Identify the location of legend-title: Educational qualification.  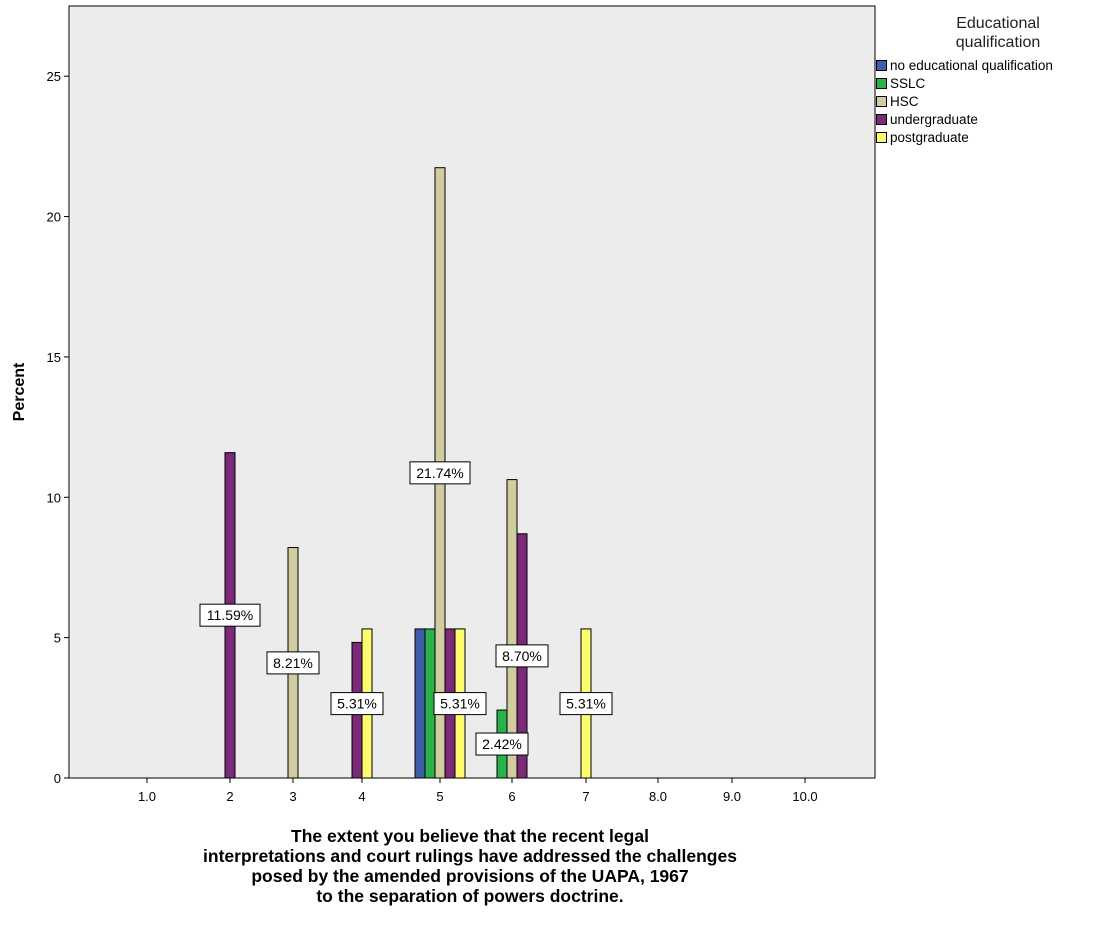
(994, 33).